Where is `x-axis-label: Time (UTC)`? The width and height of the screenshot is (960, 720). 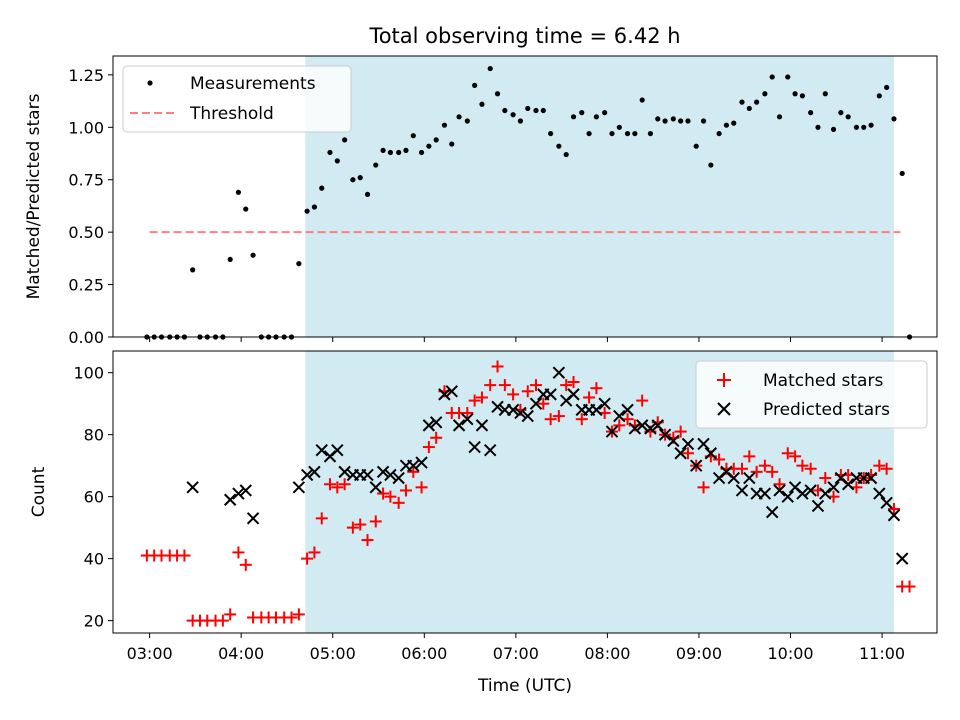
x-axis-label: Time (UTC) is located at coordinates (524, 686).